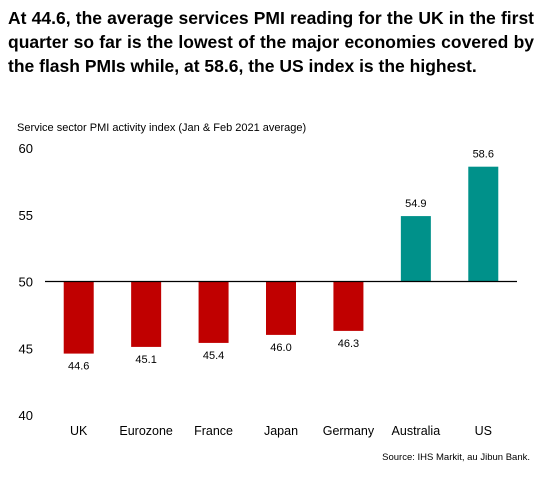  Describe the element at coordinates (483, 155) in the screenshot. I see `data-label: 58.6` at that location.